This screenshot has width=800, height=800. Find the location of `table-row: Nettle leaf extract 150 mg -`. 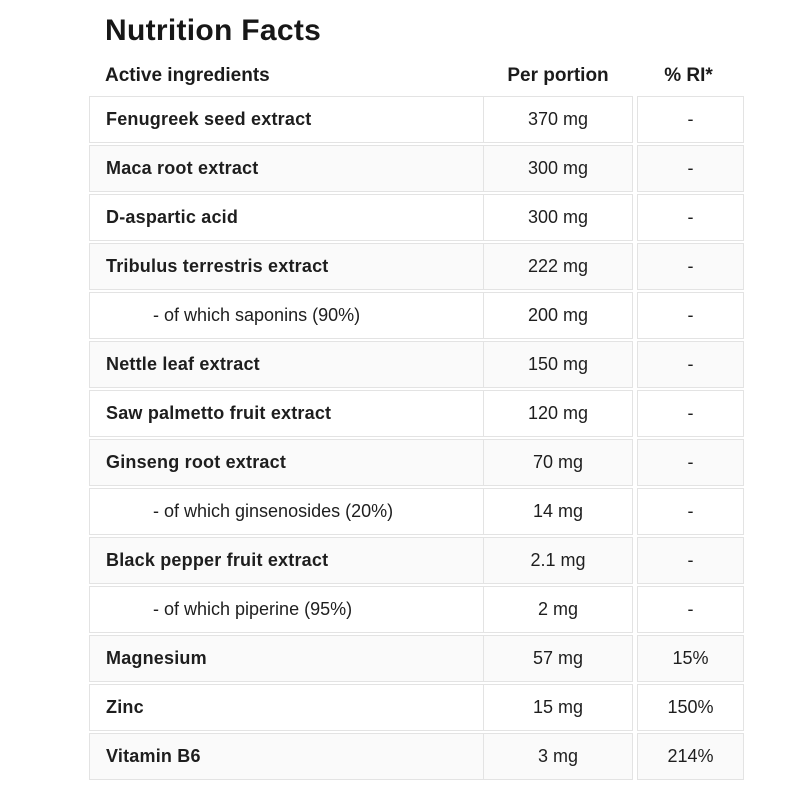

table-row: Nettle leaf extract 150 mg - is located at coordinates (416, 364).